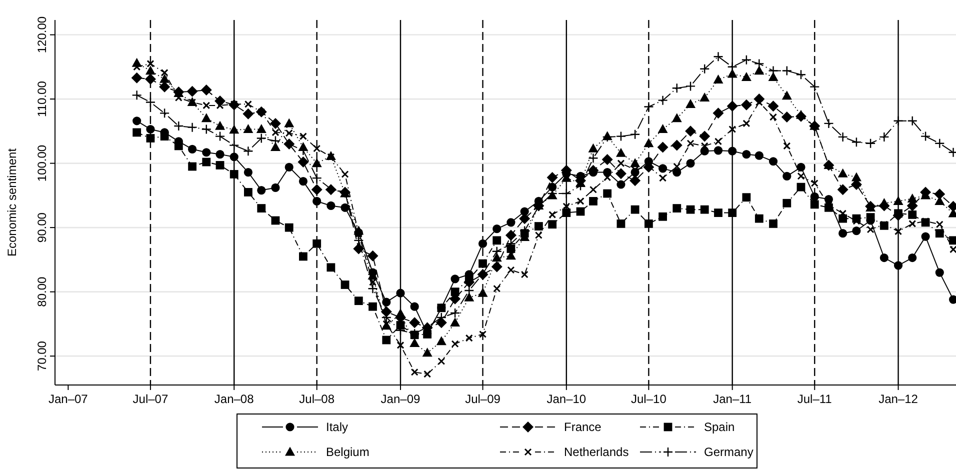 The height and width of the screenshot is (475, 956). What do you see at coordinates (719, 427) in the screenshot?
I see `legend-label: Spain` at bounding box center [719, 427].